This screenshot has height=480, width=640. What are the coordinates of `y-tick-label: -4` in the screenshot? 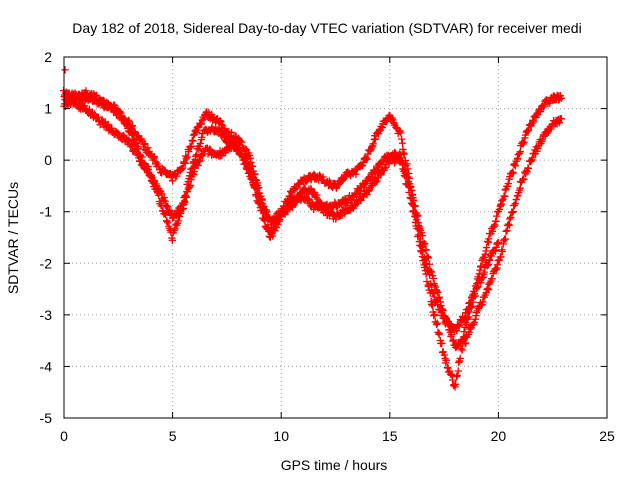 It's located at (46, 366).